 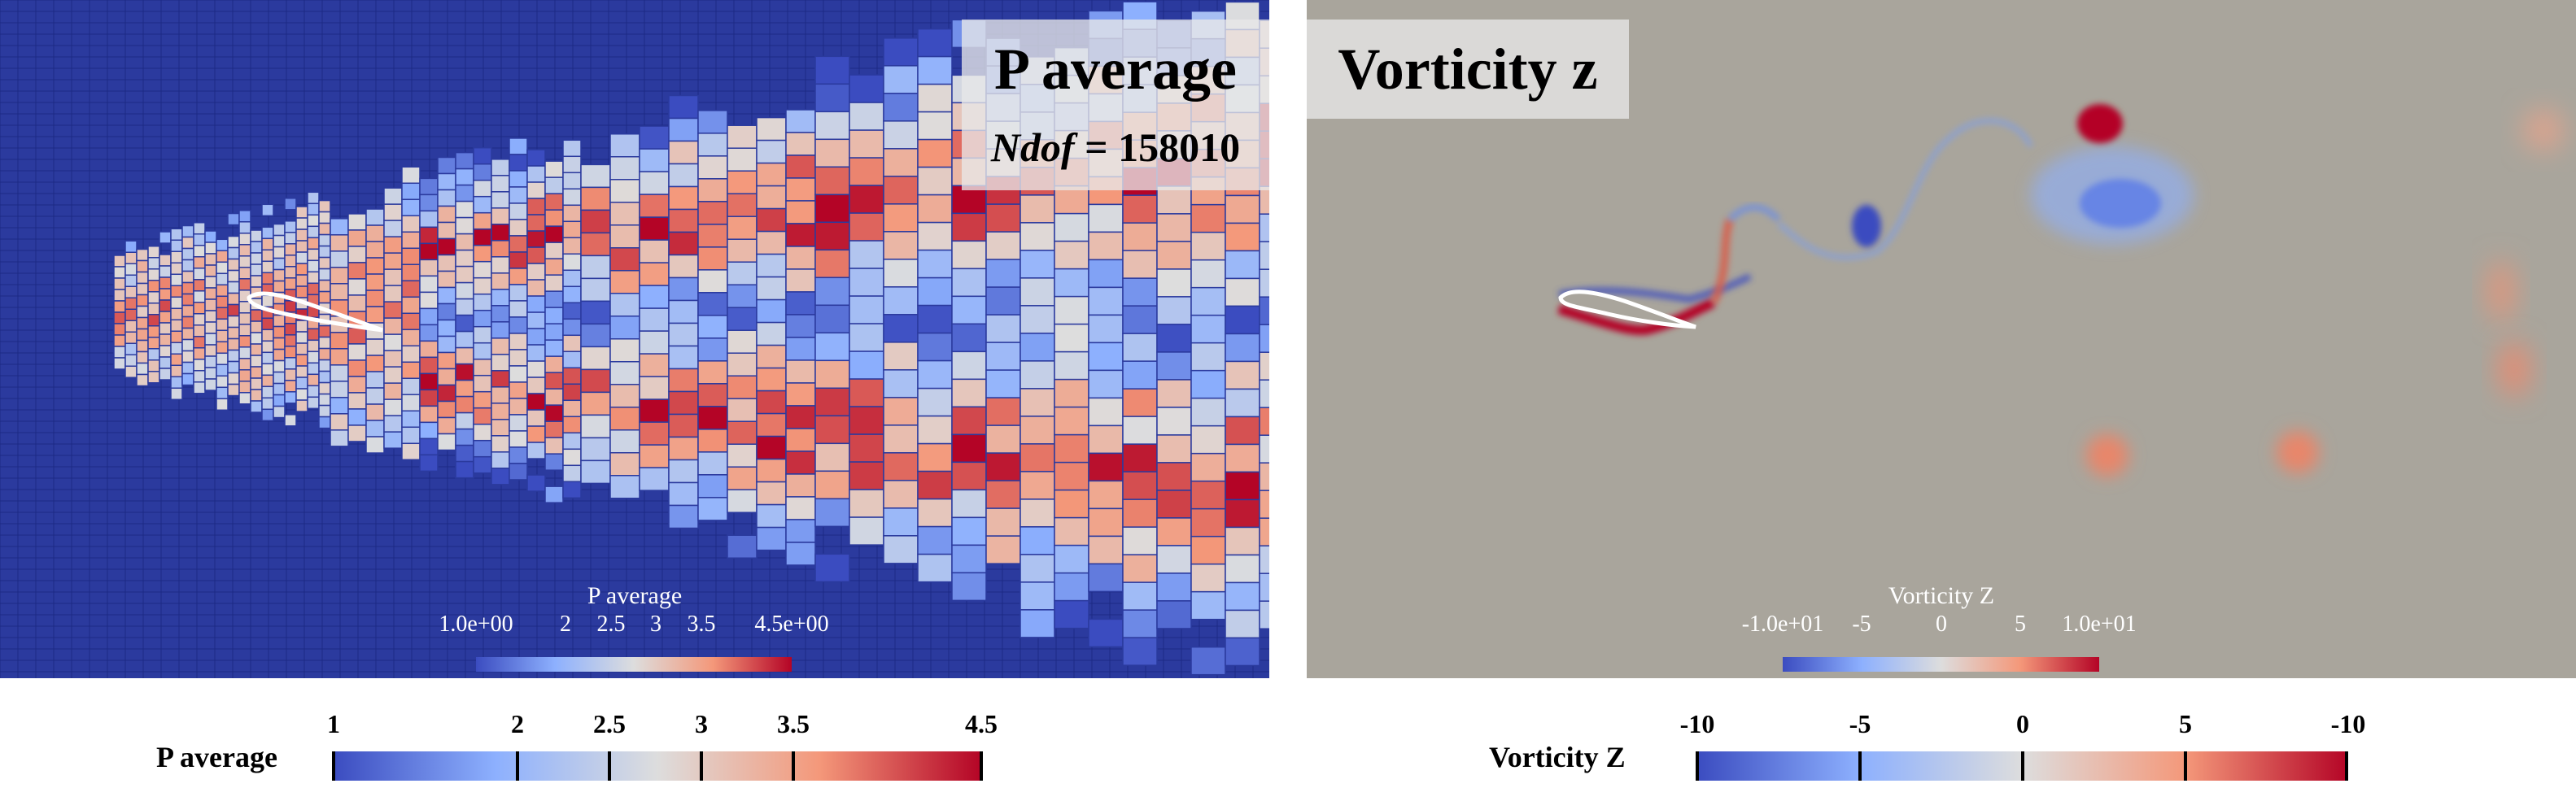 I want to click on vorticity-label-box: Vorticity z, so click(x=1468, y=69).